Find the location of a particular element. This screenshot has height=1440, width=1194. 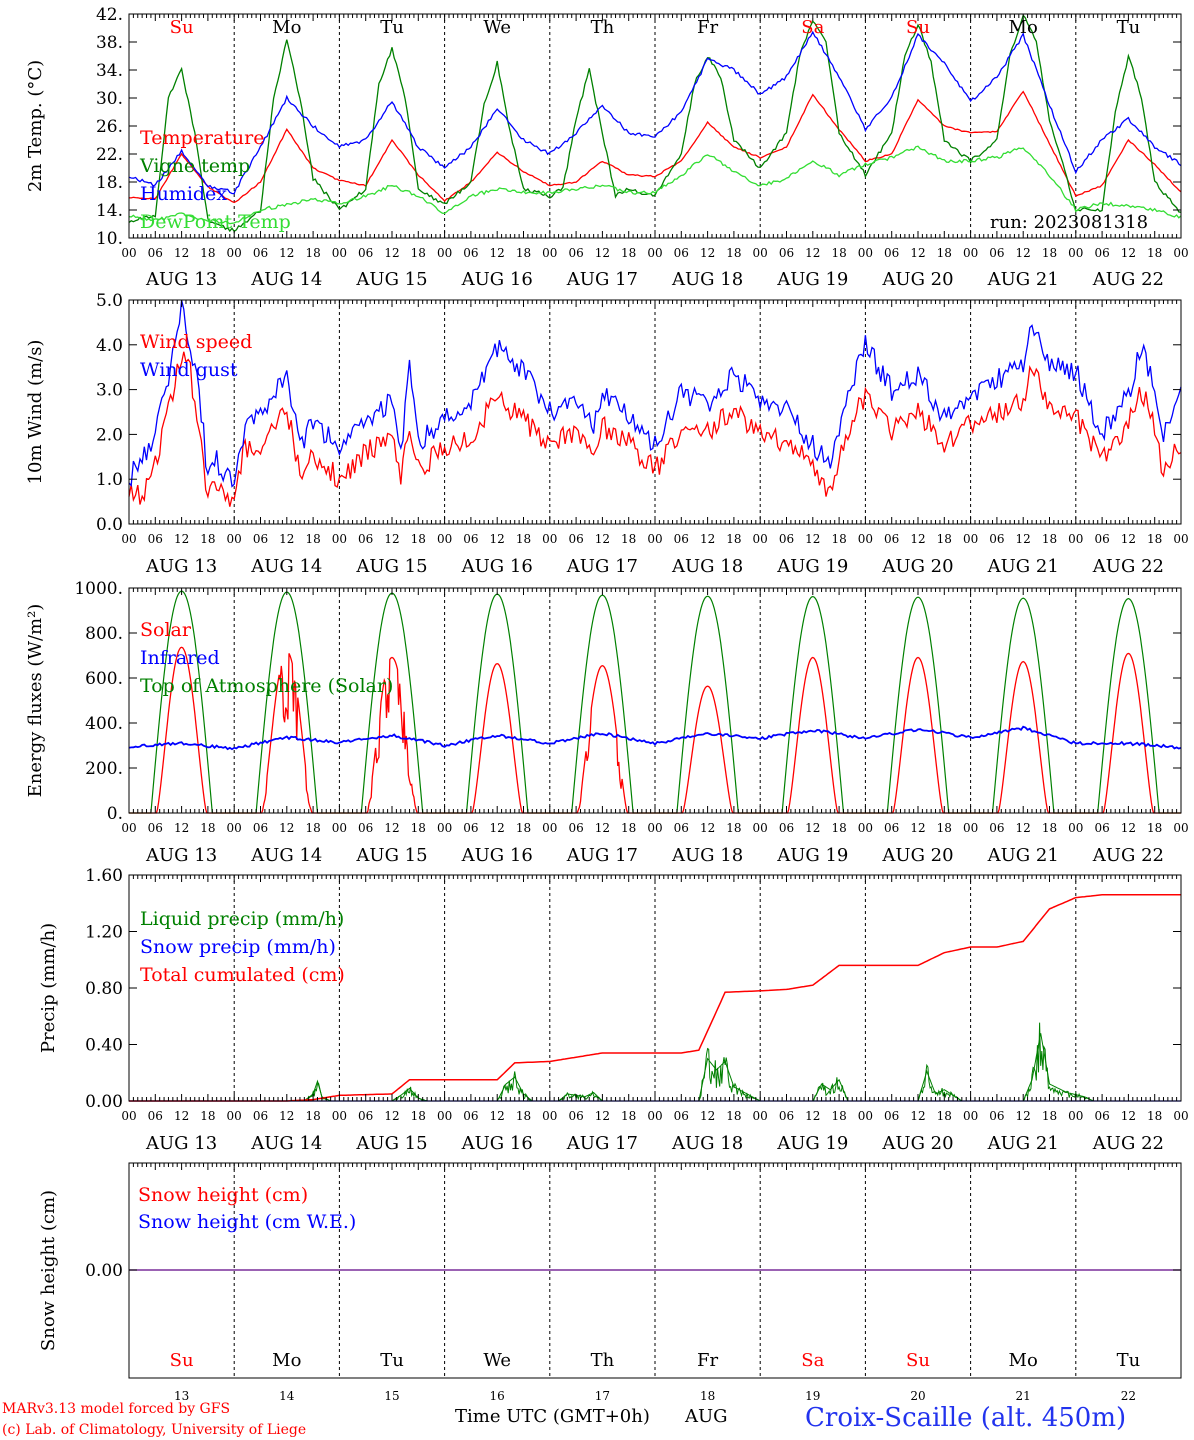

day-number: 14 is located at coordinates (287, 1396).